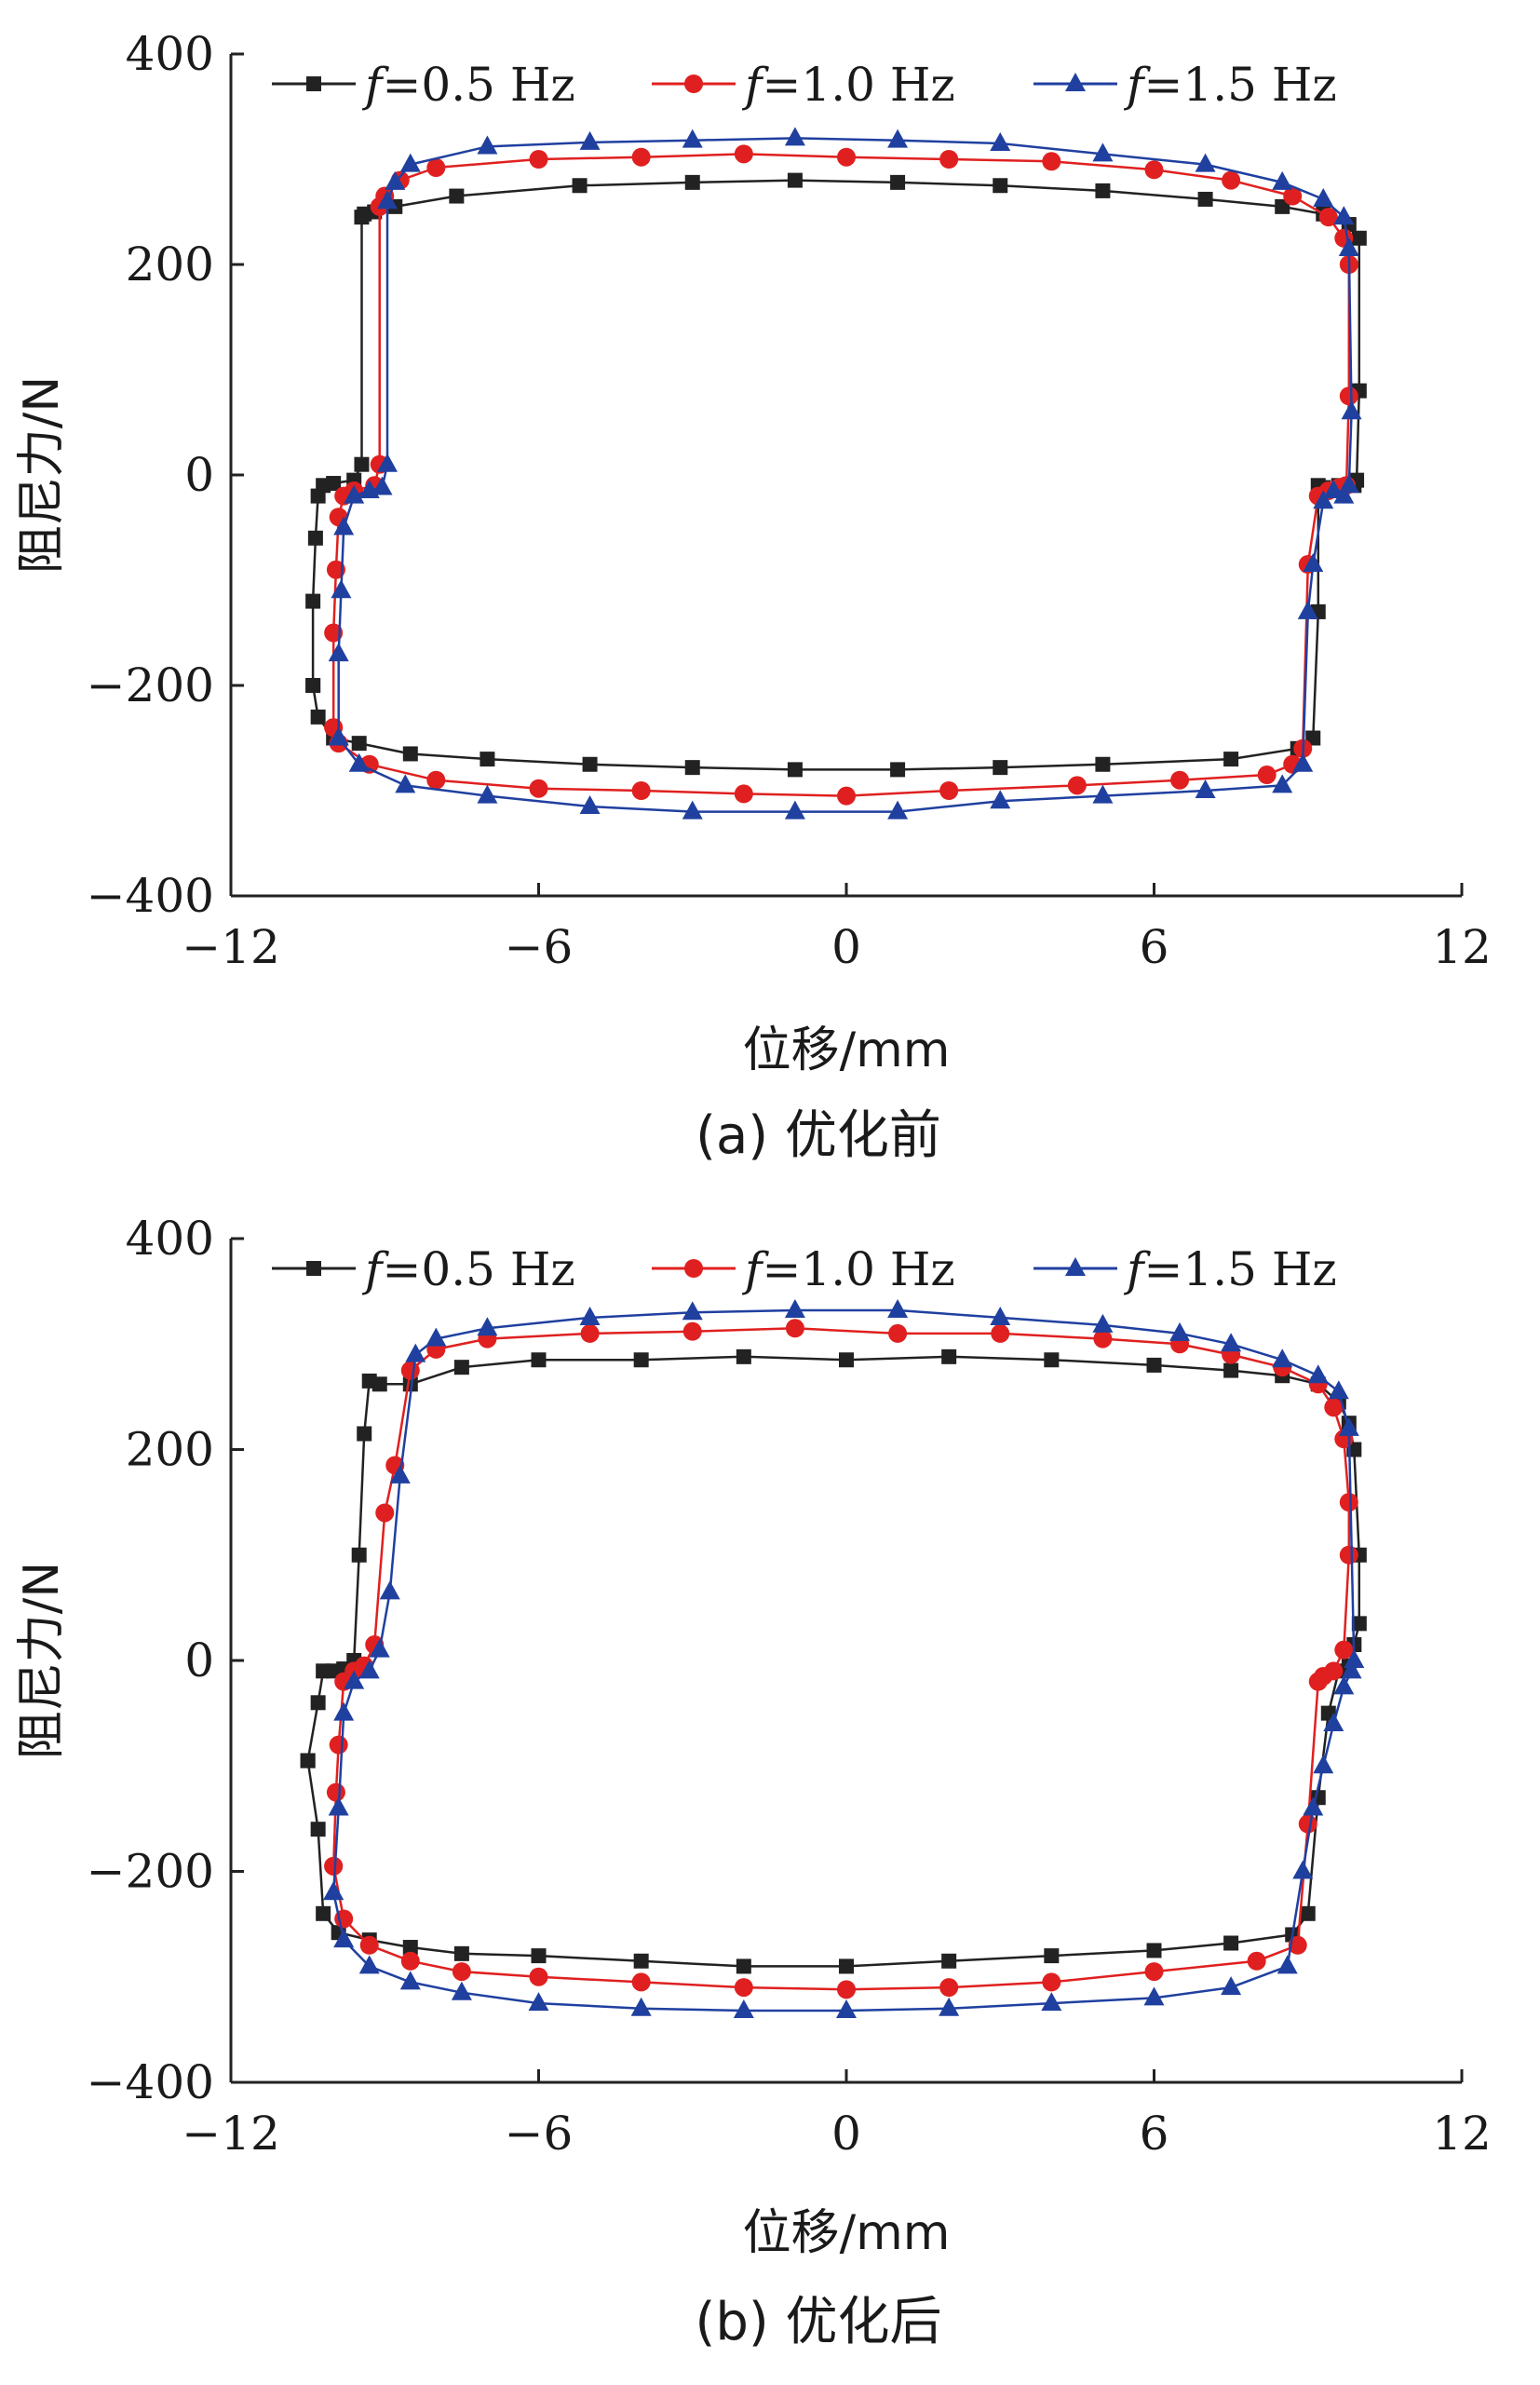 The width and height of the screenshot is (1540, 2385). What do you see at coordinates (42, 1660) in the screenshot?
I see `y-axis-title: 阻尼力/N` at bounding box center [42, 1660].